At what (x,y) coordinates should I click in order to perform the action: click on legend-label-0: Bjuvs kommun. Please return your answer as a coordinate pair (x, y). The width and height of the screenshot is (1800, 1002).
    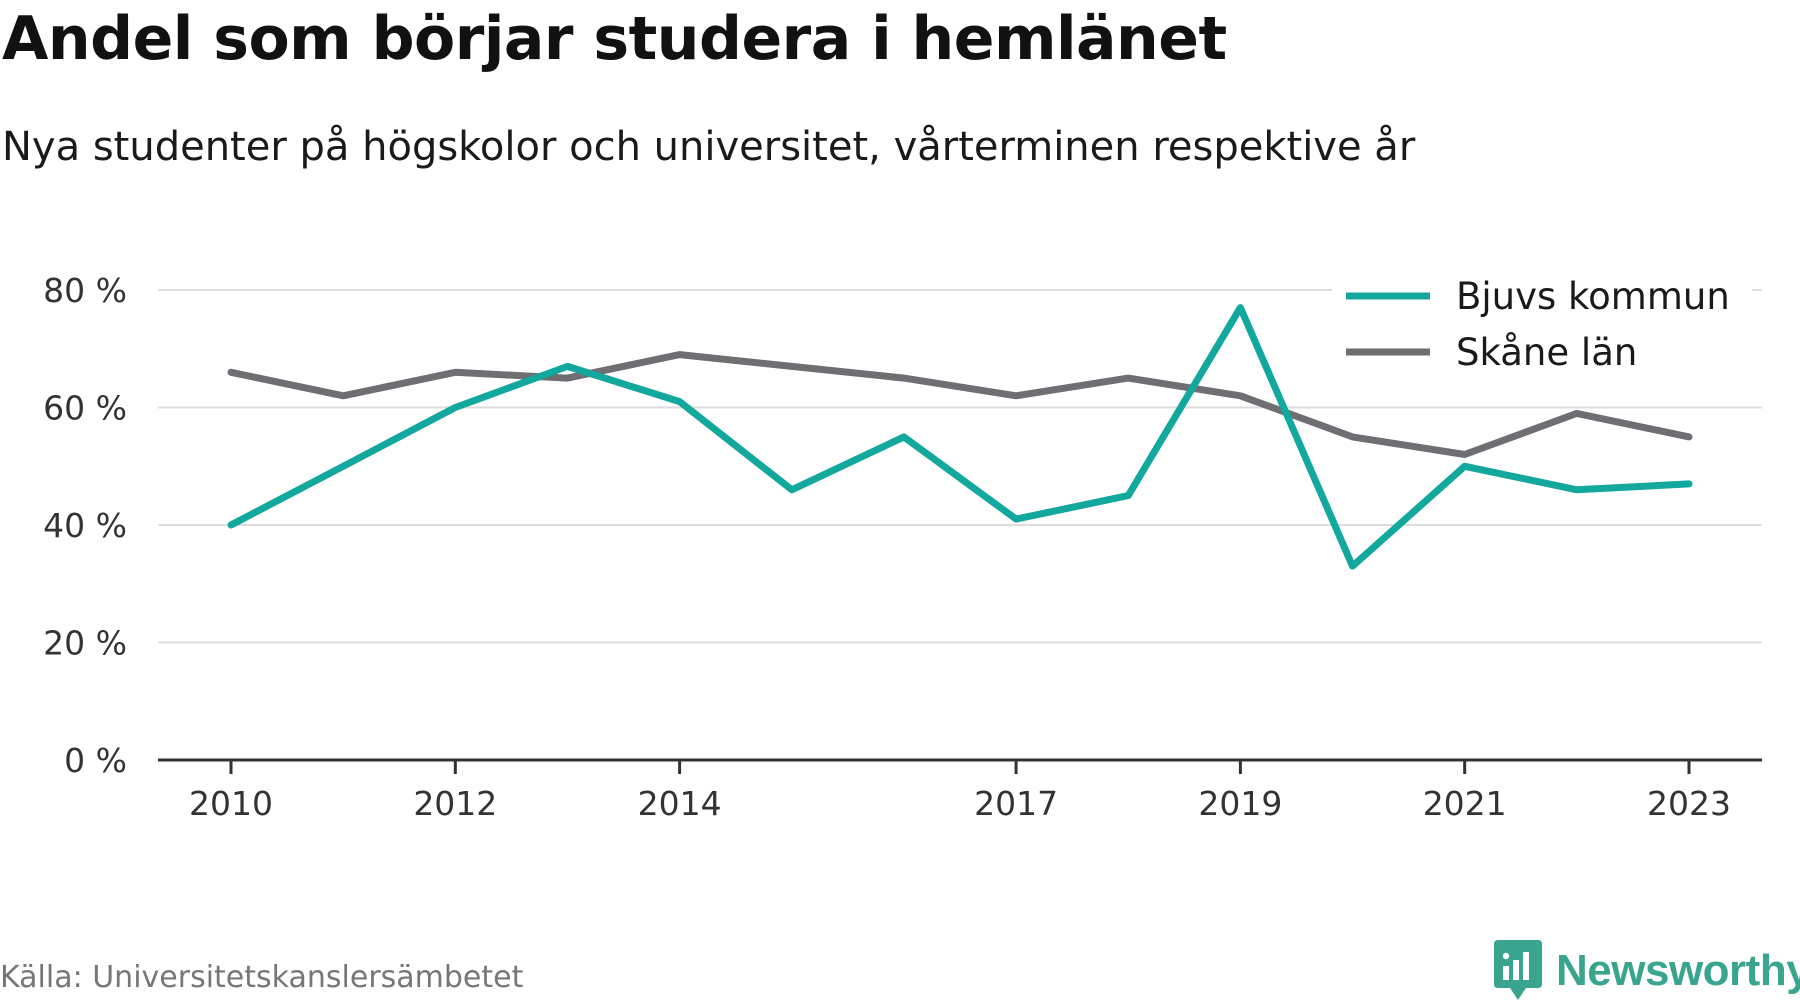
    Looking at the image, I should click on (1593, 296).